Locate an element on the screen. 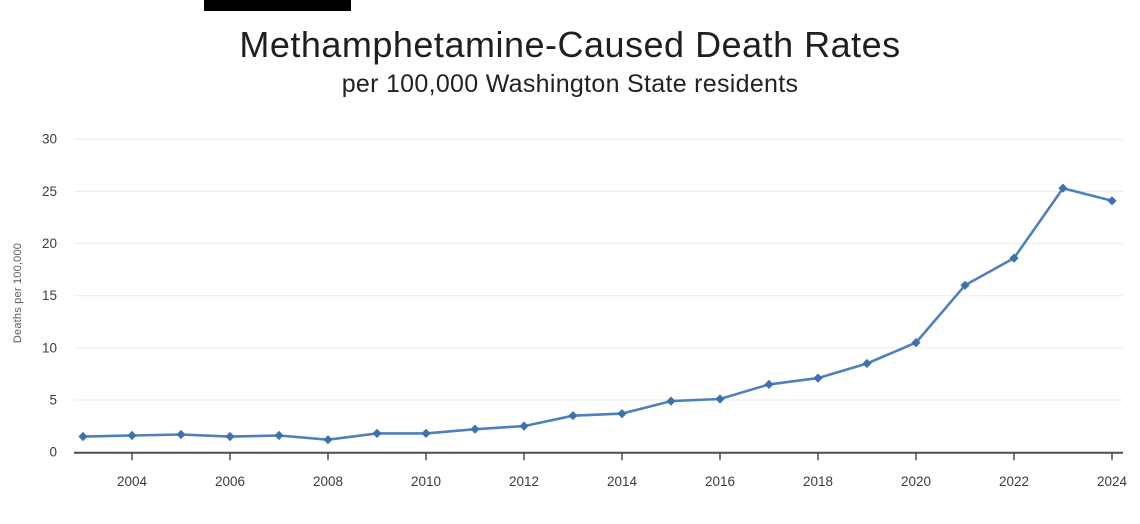 The width and height of the screenshot is (1140, 524). x-tick-label: 2010 is located at coordinates (426, 481).